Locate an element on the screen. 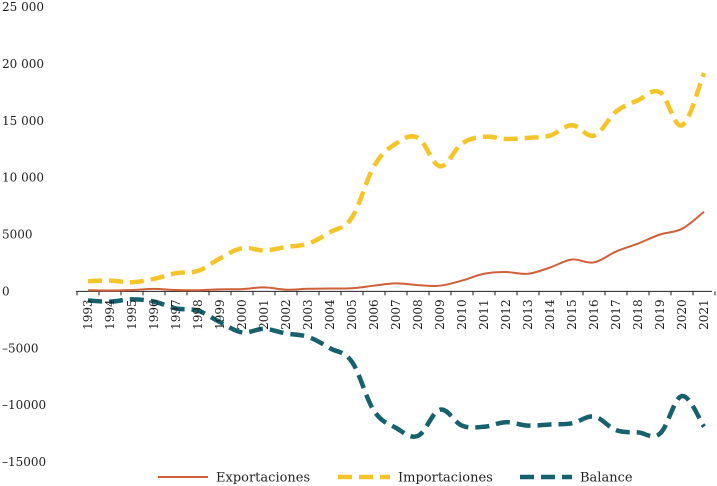 The width and height of the screenshot is (717, 486). x-tick-label: 2007 is located at coordinates (396, 314).